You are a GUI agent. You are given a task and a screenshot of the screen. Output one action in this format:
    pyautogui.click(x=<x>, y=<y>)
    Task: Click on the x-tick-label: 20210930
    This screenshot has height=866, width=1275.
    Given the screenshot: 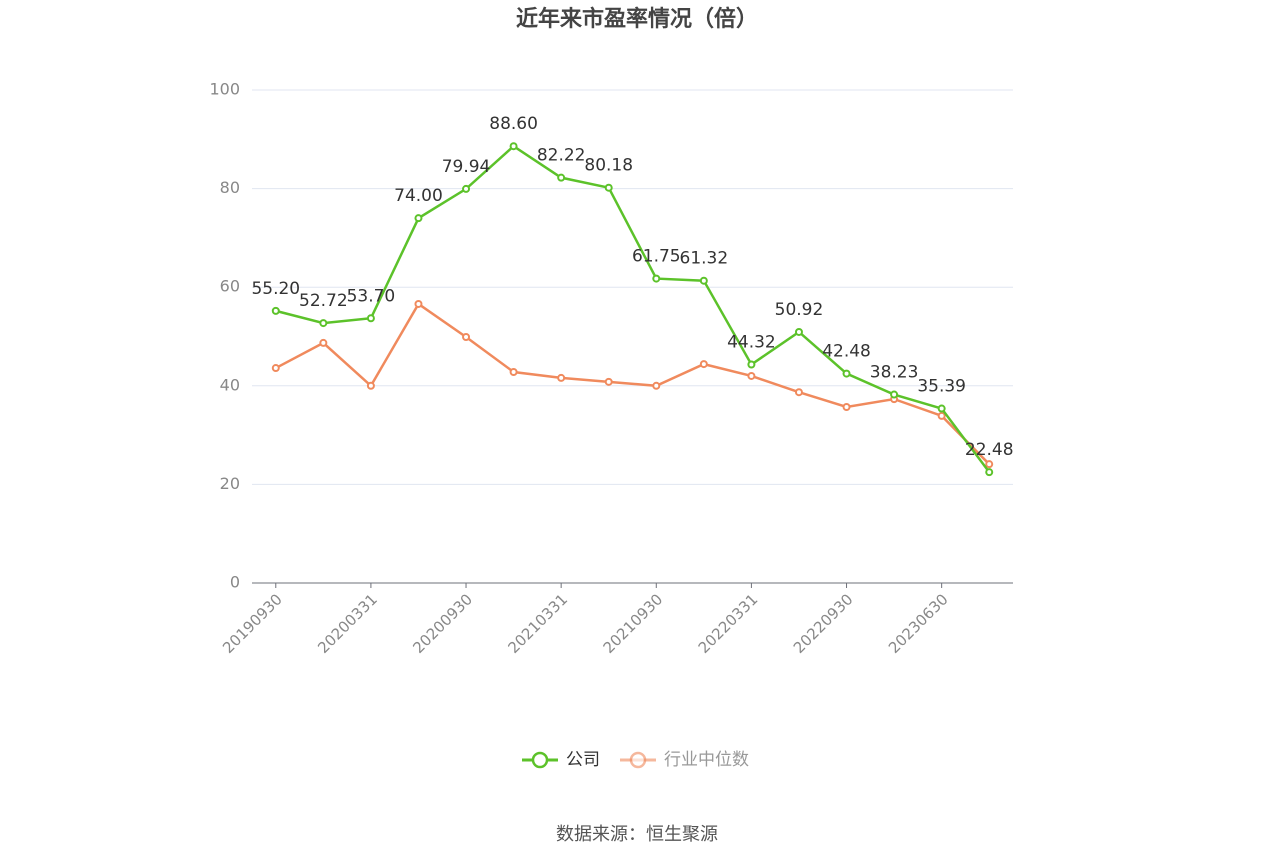 What is the action you would take?
    pyautogui.click(x=633, y=623)
    